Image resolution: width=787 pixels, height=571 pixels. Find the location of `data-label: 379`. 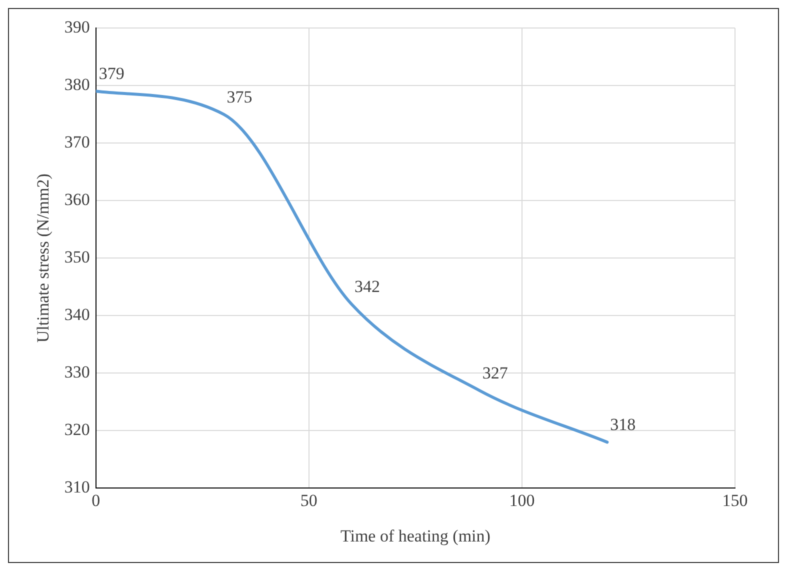

data-label: 379 is located at coordinates (111, 74).